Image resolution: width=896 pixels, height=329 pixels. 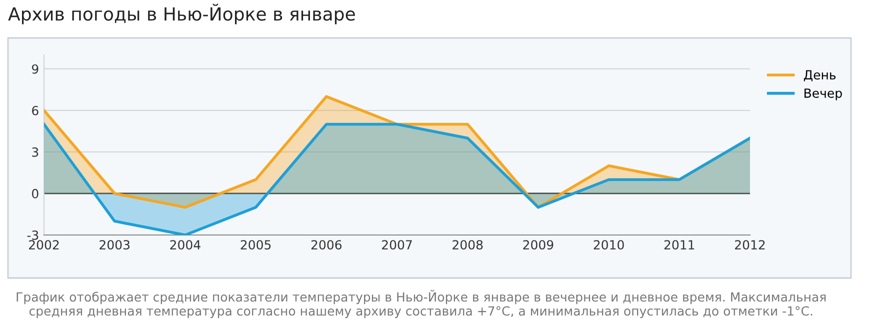 I want to click on x-tick-label: 2006, so click(x=326, y=245).